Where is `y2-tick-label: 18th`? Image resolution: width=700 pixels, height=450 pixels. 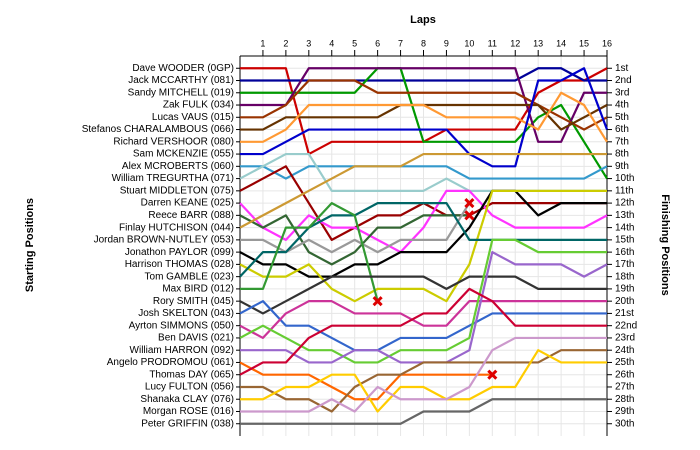
y2-tick-label: 18th is located at coordinates (624, 276).